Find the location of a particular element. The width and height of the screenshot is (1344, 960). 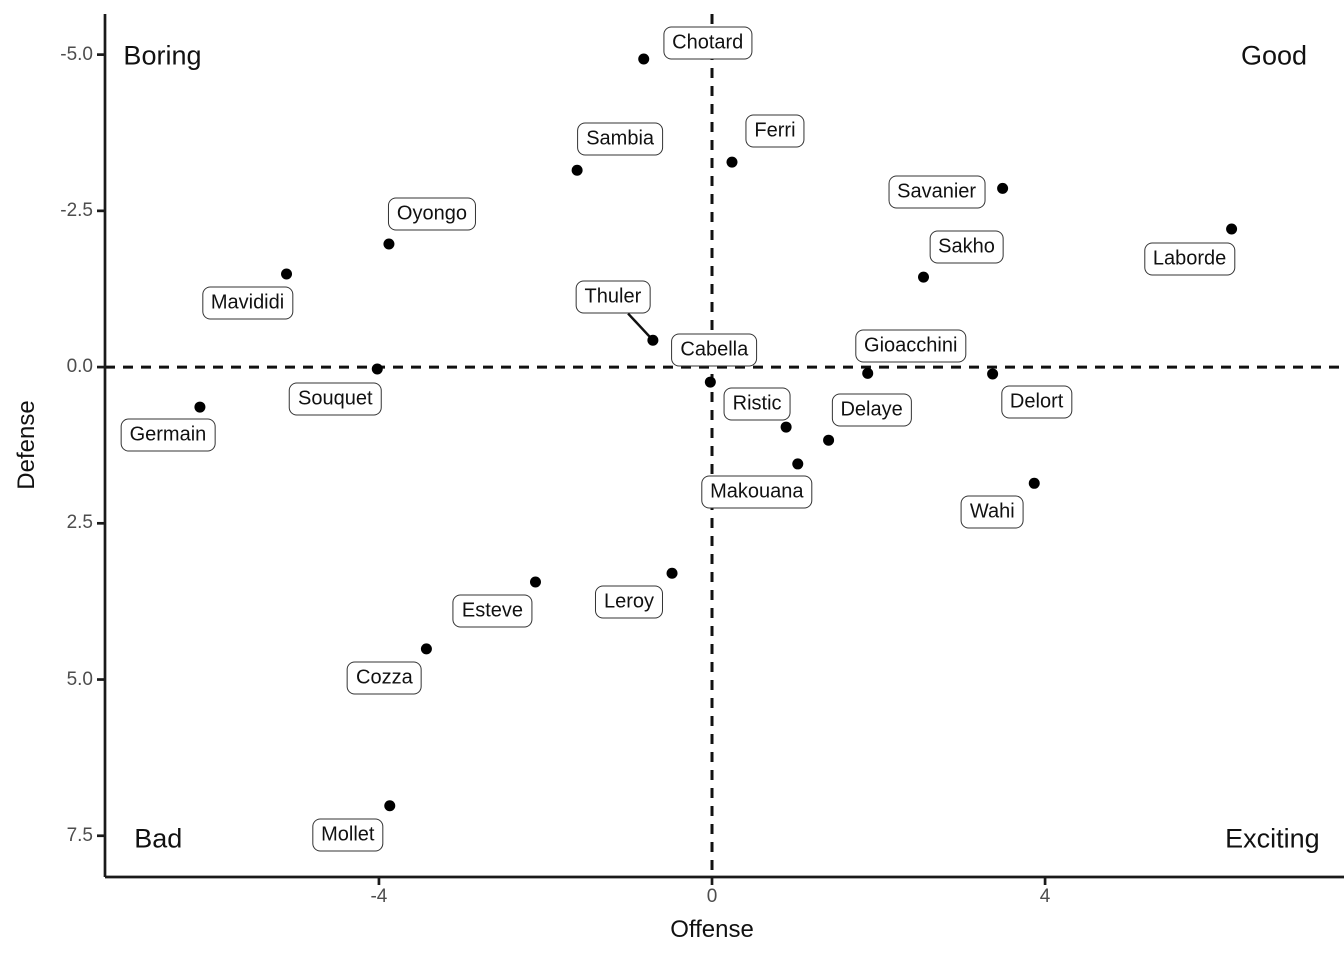

y-tick-label: 0.0 is located at coordinates (79, 367).